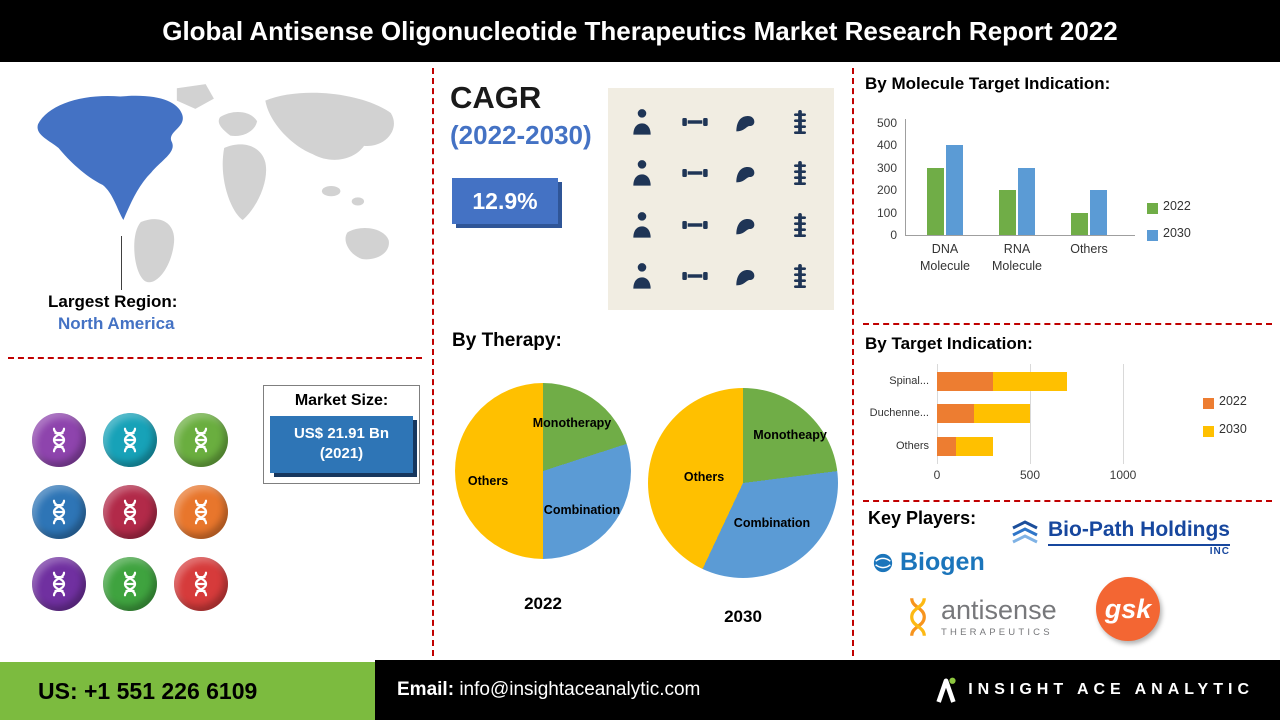 This screenshot has height=720, width=1280. Describe the element at coordinates (496, 97) in the screenshot. I see `cagr-label: CAGR` at that location.